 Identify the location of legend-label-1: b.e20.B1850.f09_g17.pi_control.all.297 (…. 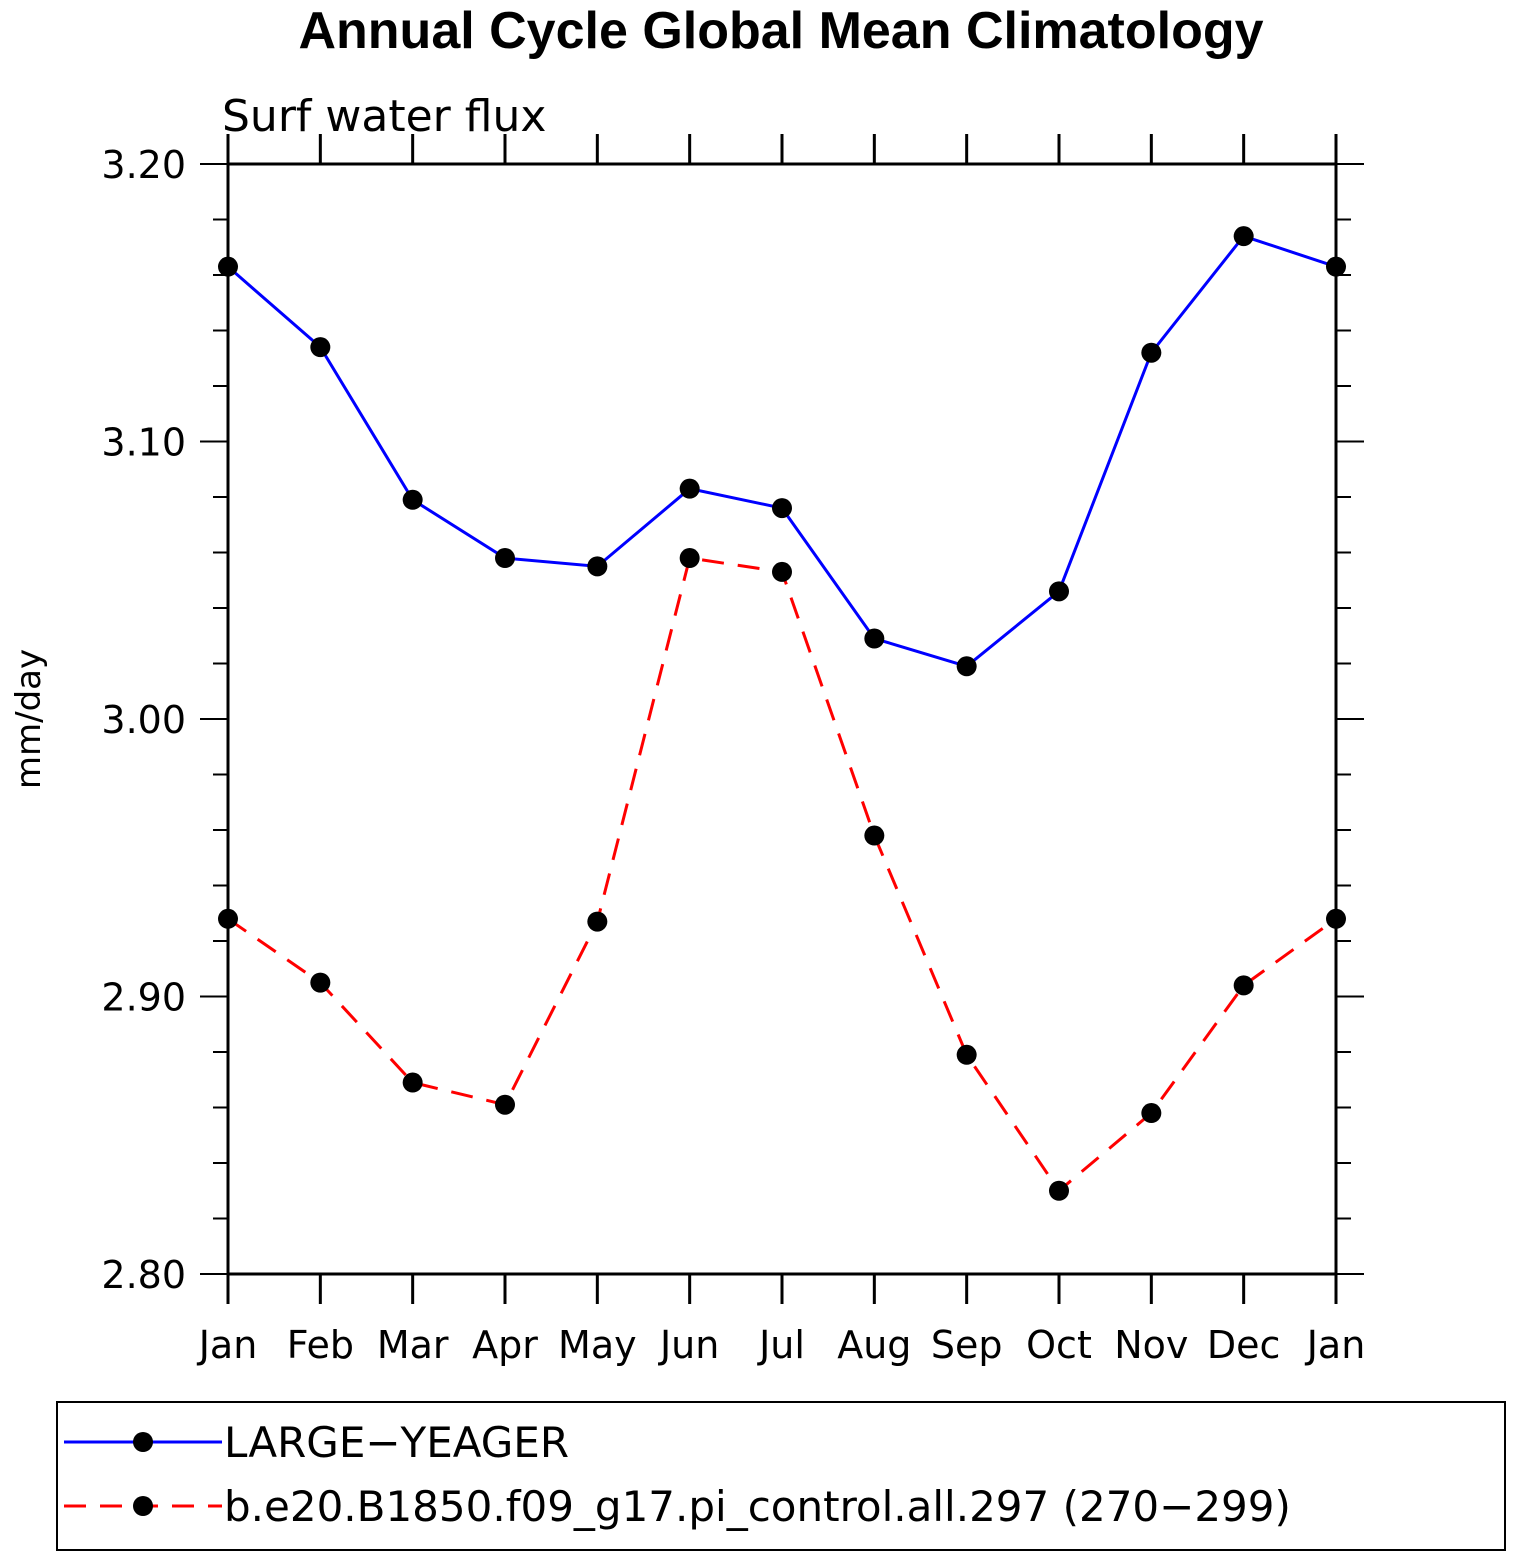
(757, 1506).